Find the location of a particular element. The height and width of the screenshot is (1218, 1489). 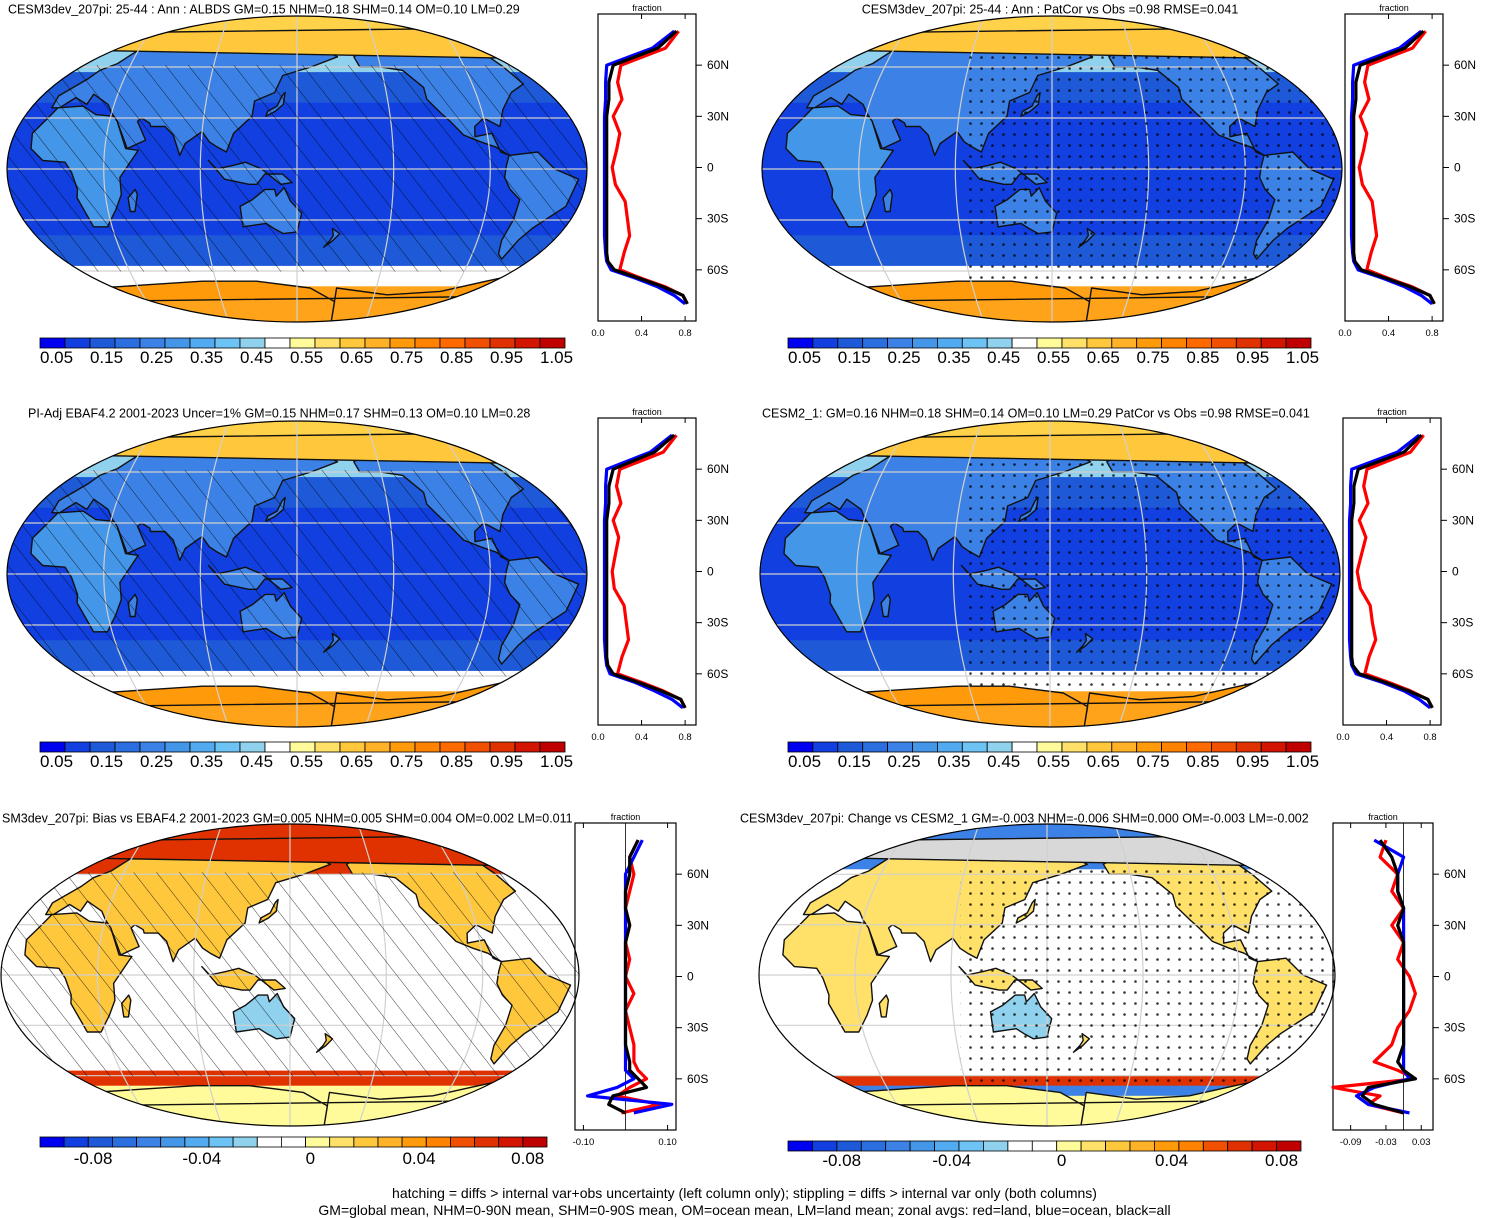

map-field is located at coordinates (1047, 975).